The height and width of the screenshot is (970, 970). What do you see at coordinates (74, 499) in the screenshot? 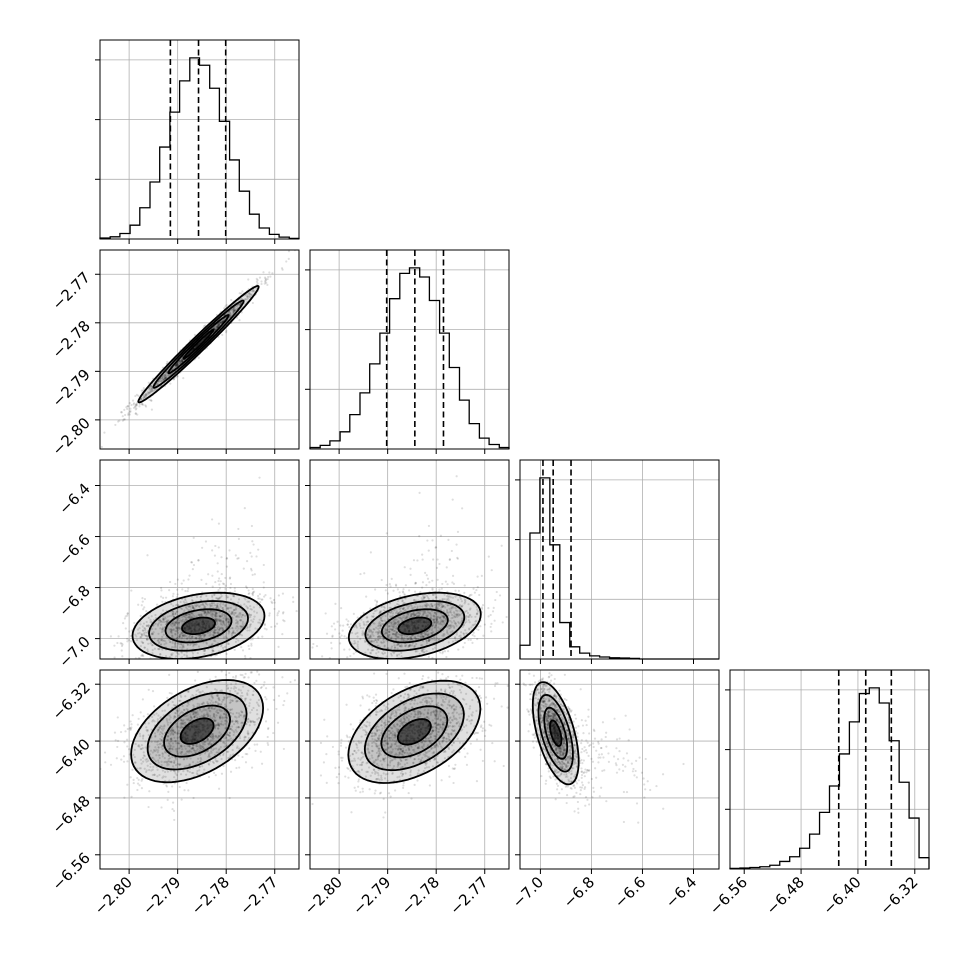
I see `y-tick-label-2-3: −6.4` at bounding box center [74, 499].